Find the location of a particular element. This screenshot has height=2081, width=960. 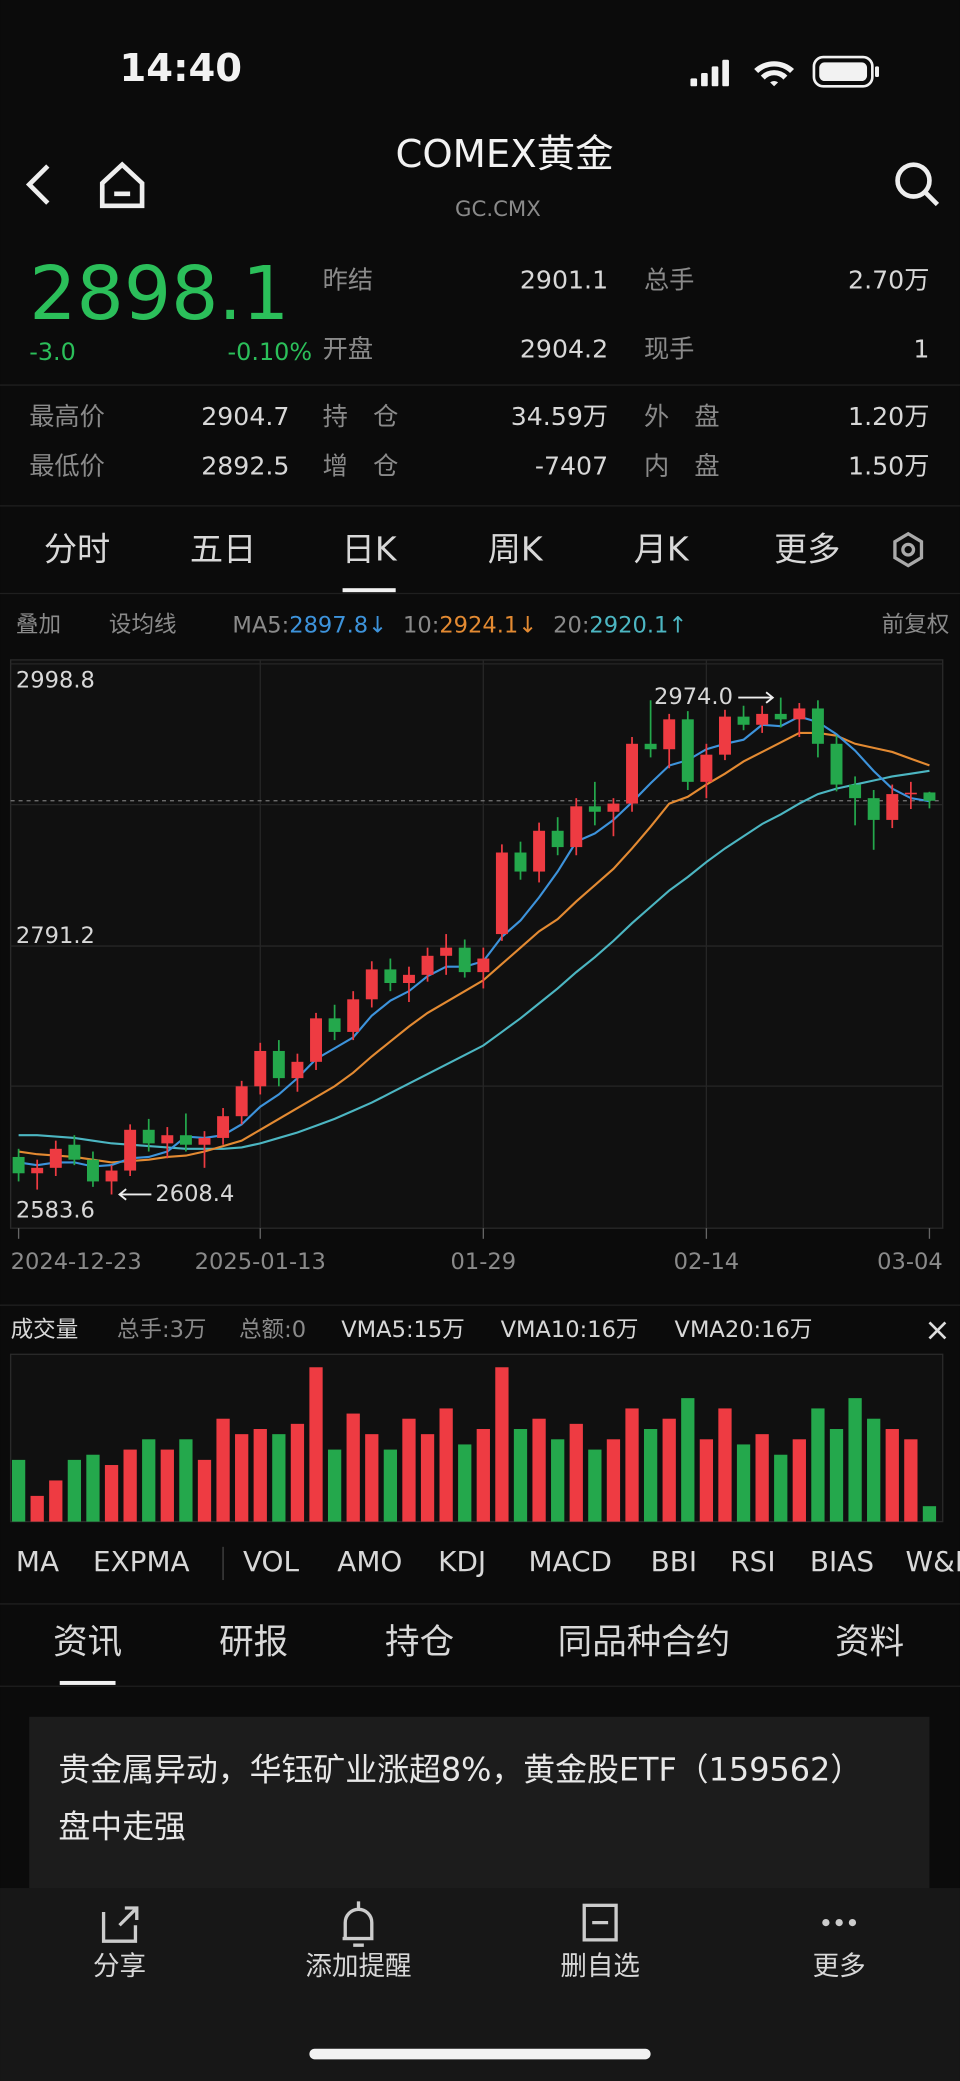

news-text: 贵金属异动，华钰矿业涨超8%，黄金股ETF（159562）盘中走强 is located at coordinates (460, 1798).